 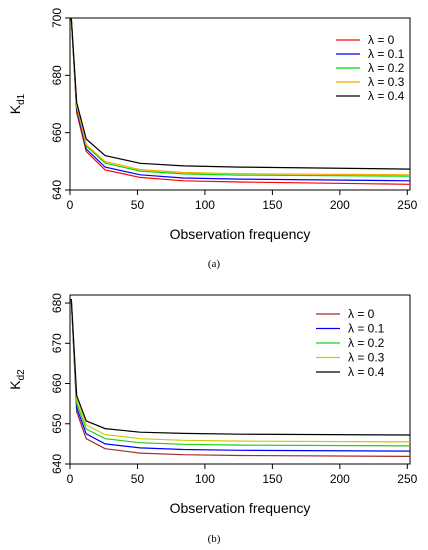 I want to click on chart-b-x-tick-label: 100, so click(x=205, y=479).